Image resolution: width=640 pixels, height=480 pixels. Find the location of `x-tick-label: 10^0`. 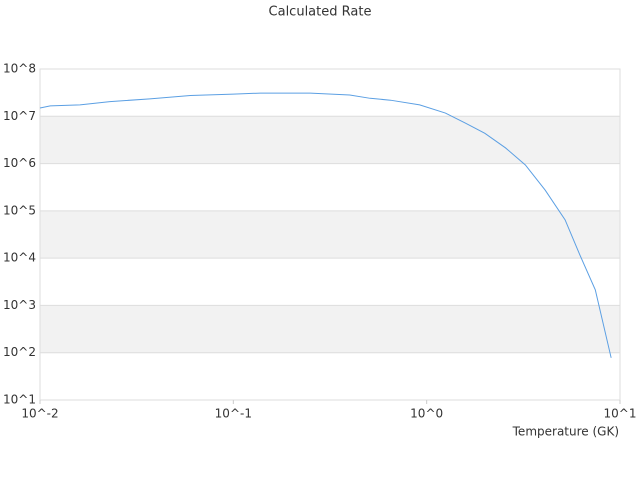

x-tick-label: 10^0 is located at coordinates (426, 414).